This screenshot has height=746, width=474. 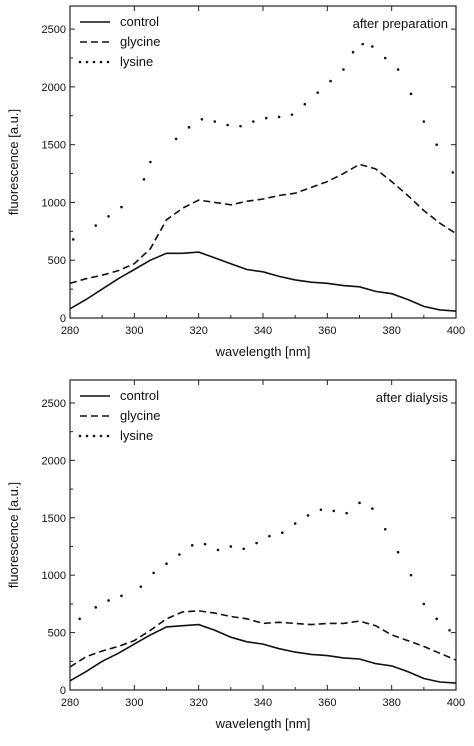 What do you see at coordinates (140, 41) in the screenshot?
I see `legend-label: glycine` at bounding box center [140, 41].